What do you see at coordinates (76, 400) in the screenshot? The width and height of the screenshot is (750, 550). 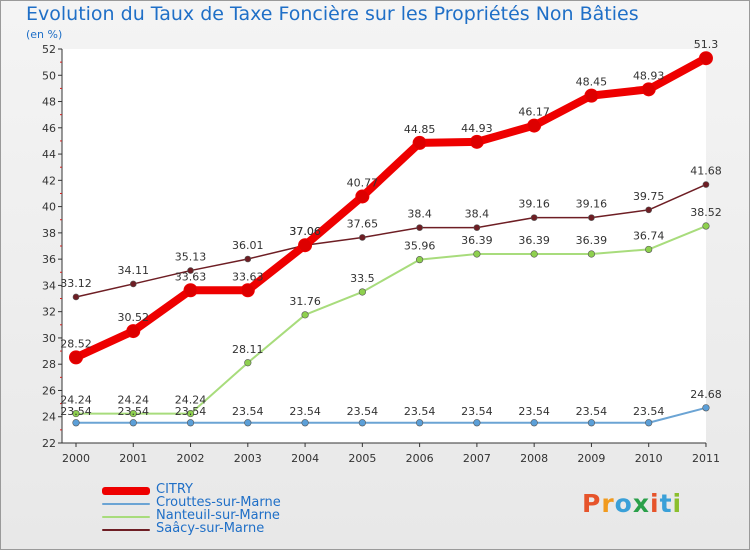 I see `data-label-nanteuil-sur-marne: 24.24` at bounding box center [76, 400].